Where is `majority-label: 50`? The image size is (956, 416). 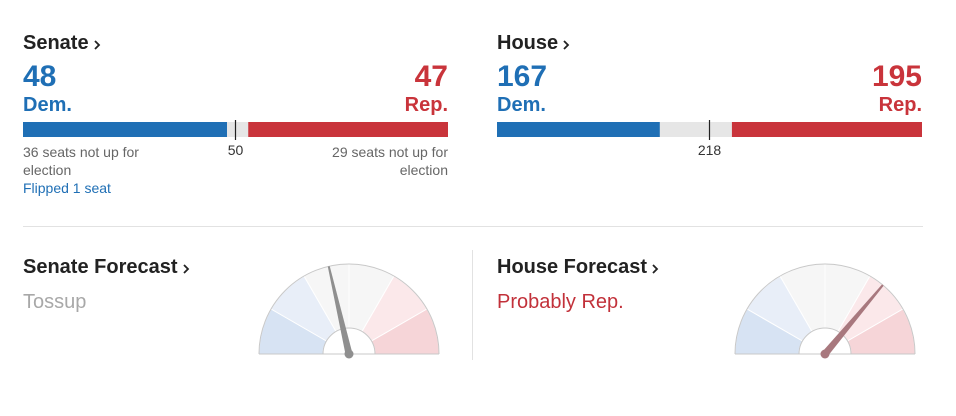 majority-label: 50 is located at coordinates (235, 150).